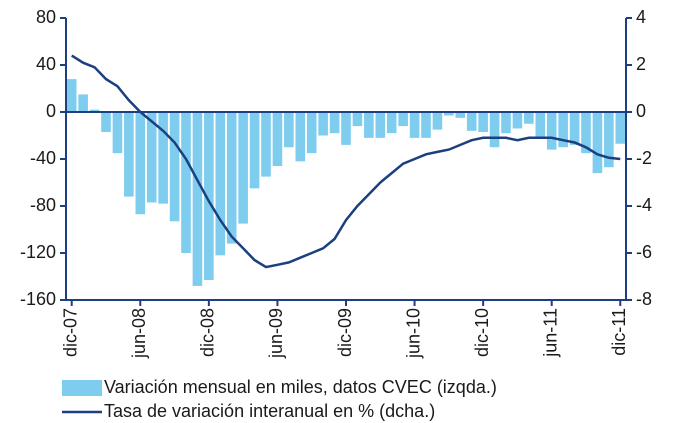 The height and width of the screenshot is (423, 697). I want to click on y-tick-label: -120, so click(38, 252).